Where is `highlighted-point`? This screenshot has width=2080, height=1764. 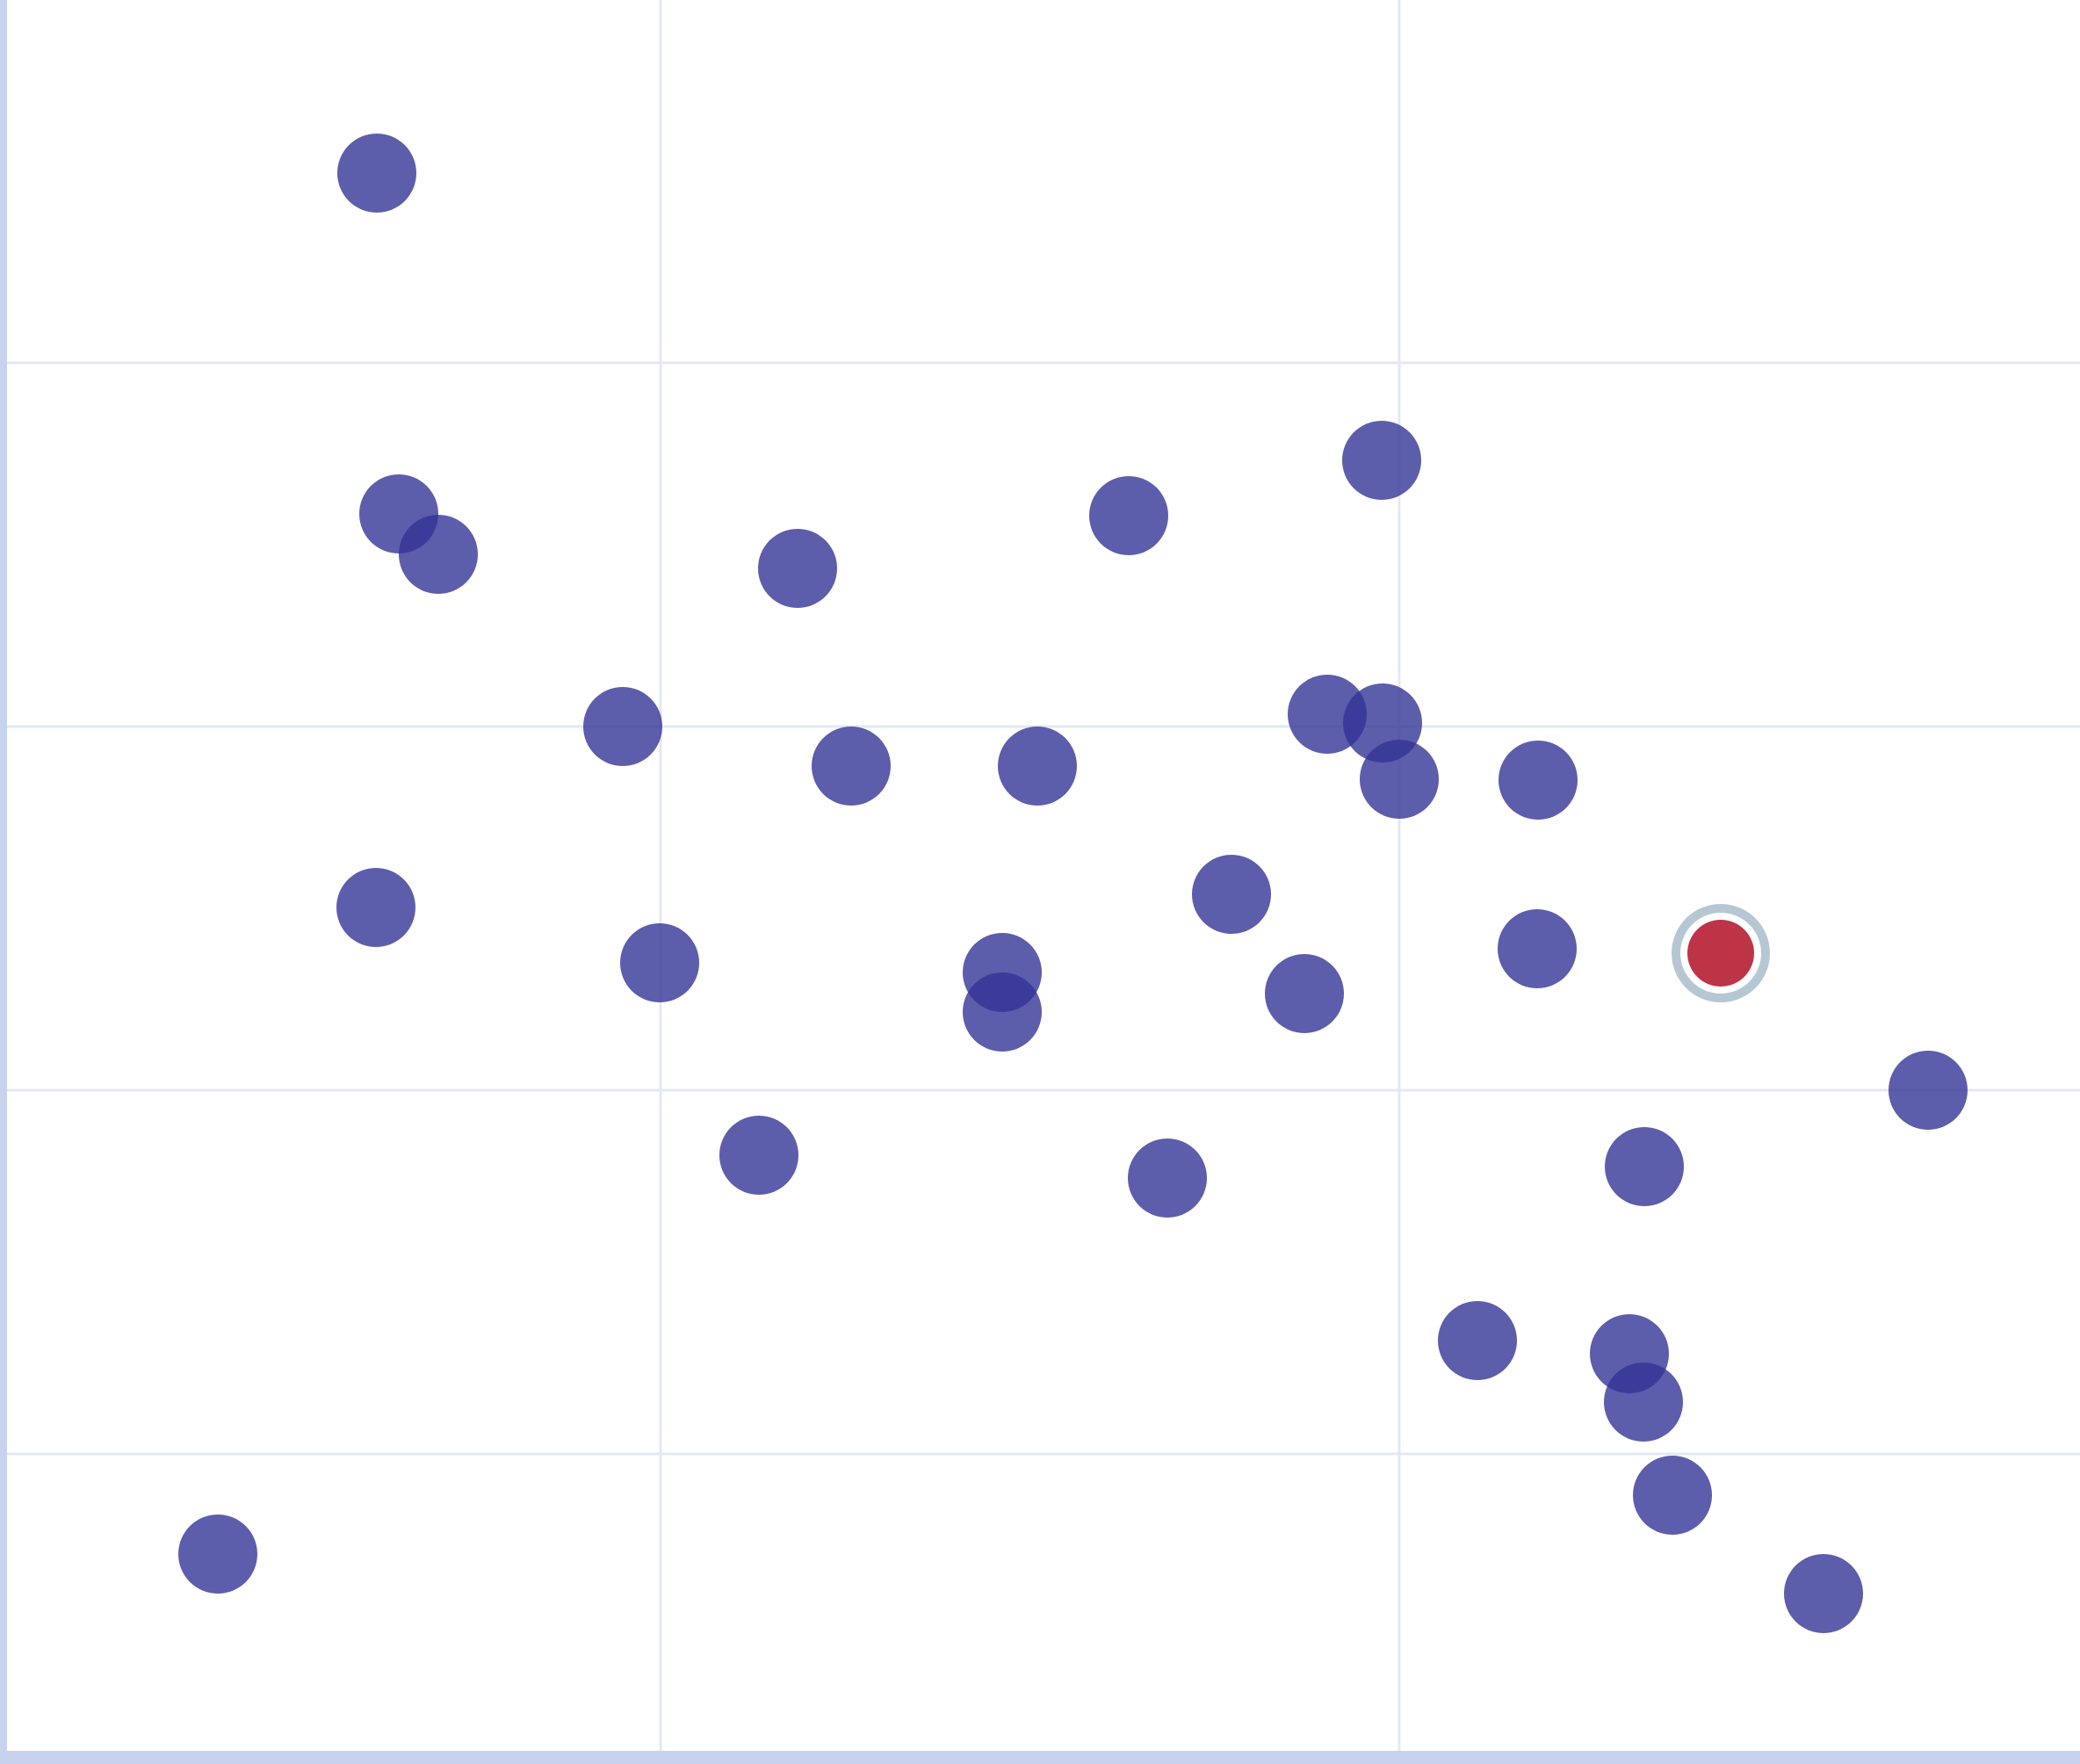 highlighted-point is located at coordinates (1720, 954).